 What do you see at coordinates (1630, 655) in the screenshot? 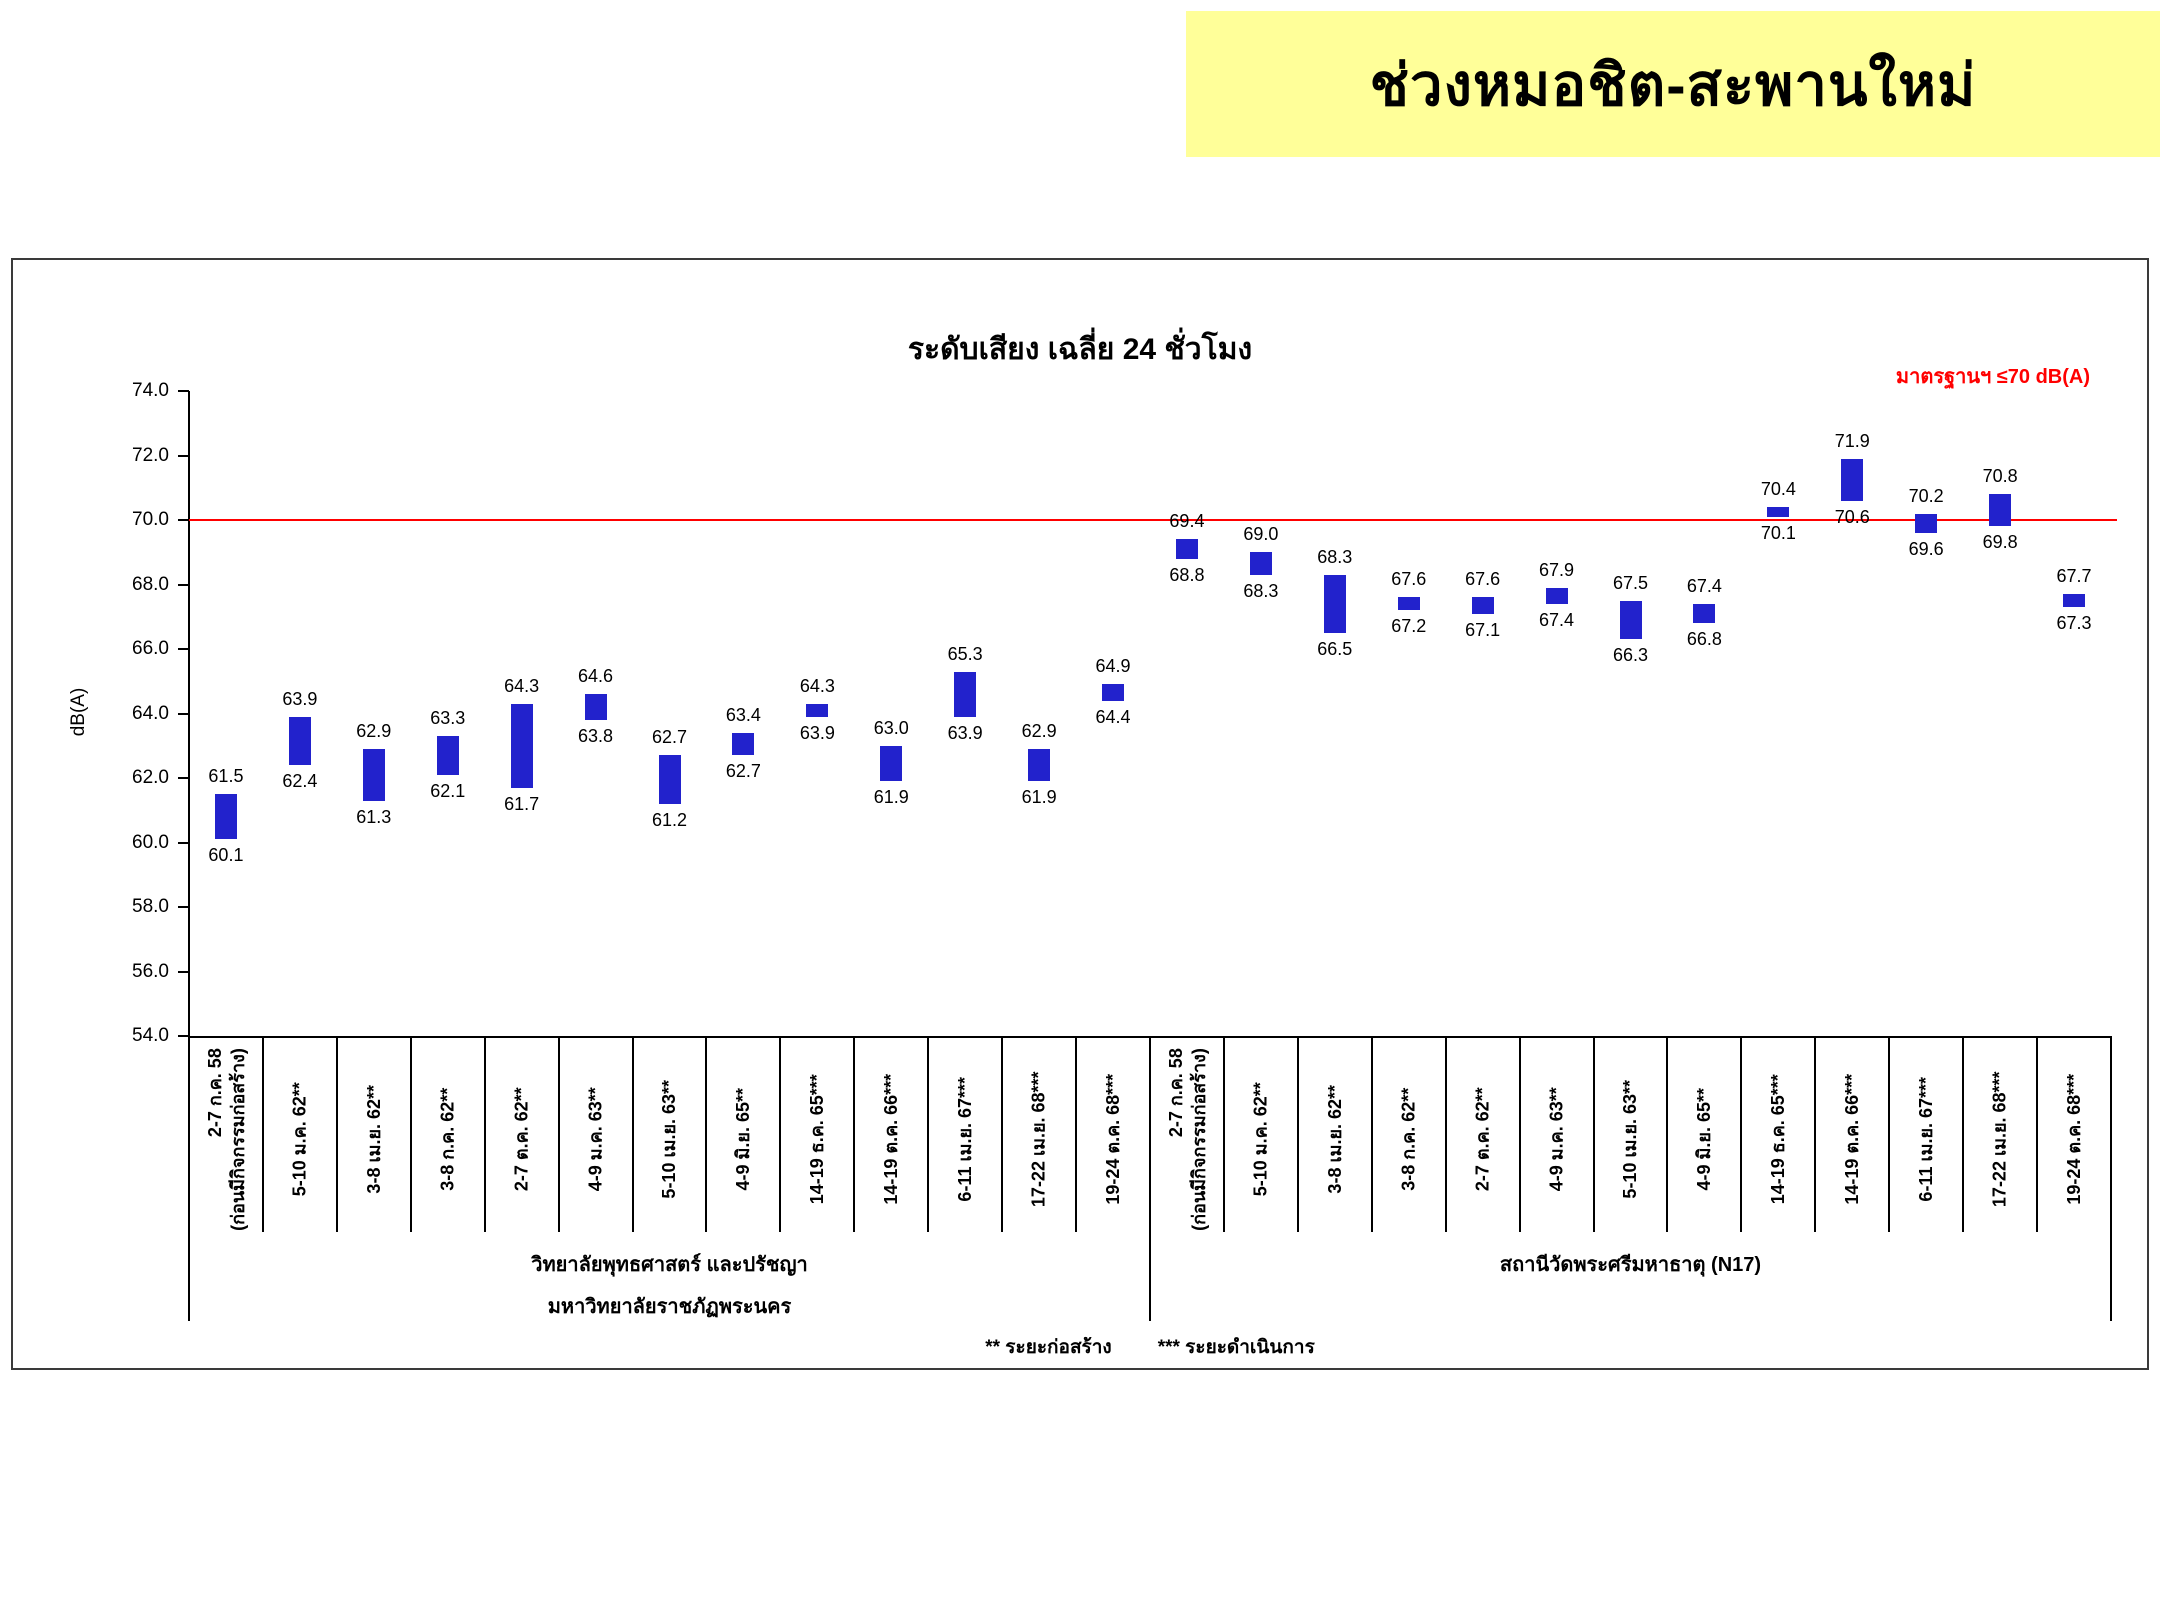
I see `bar-min-label: 66.3` at bounding box center [1630, 655].